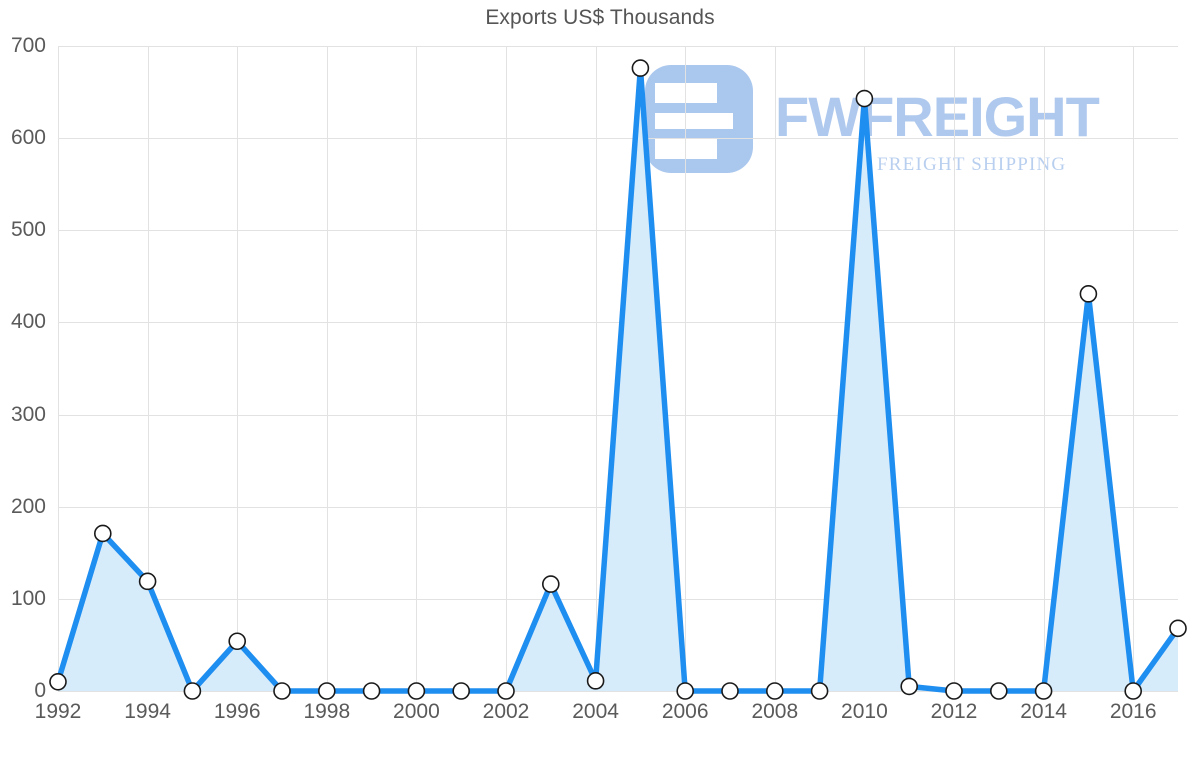  Describe the element at coordinates (600, 17) in the screenshot. I see `chart-title: Exports US$ Thousands` at that location.